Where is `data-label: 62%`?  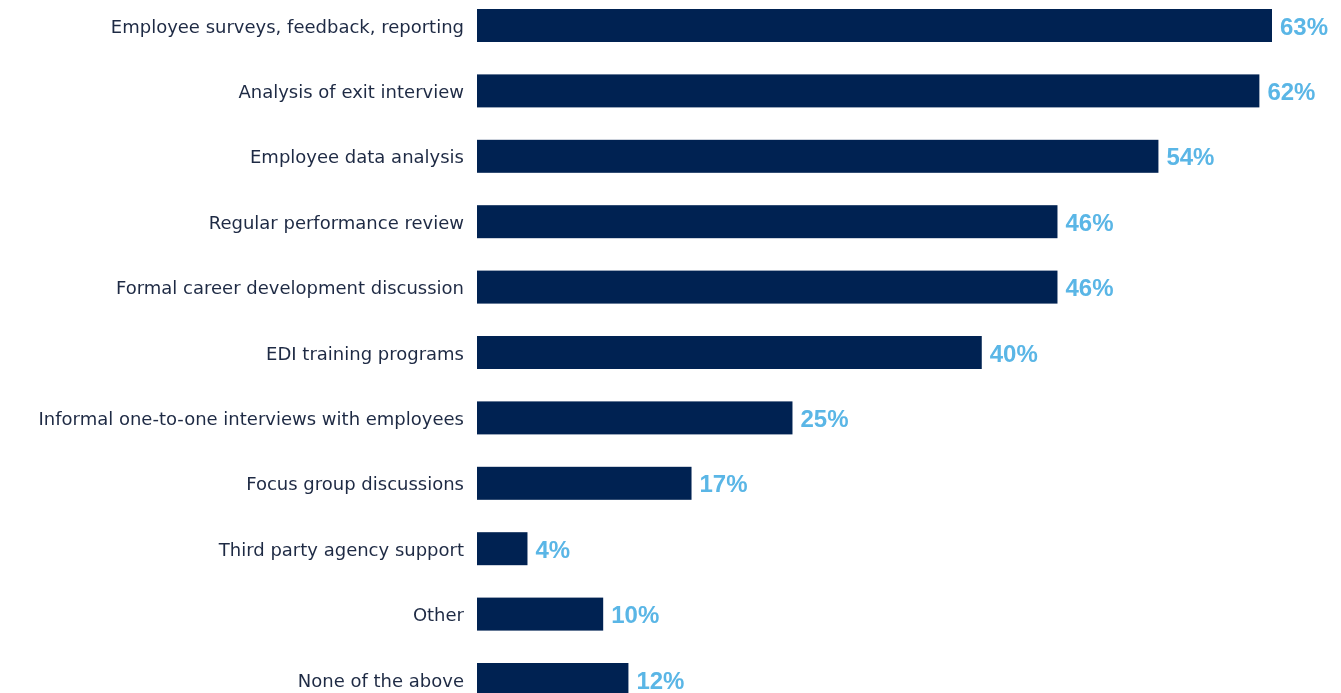 data-label: 62% is located at coordinates (1291, 91).